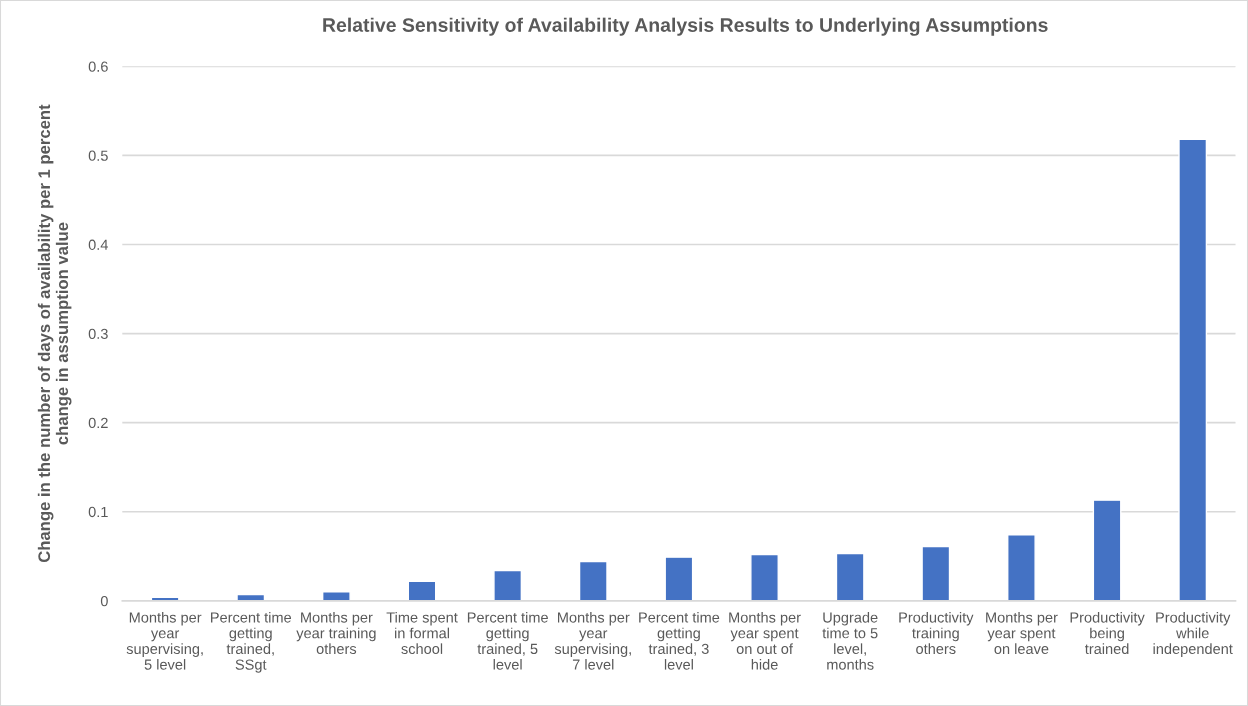  Describe the element at coordinates (104, 601) in the screenshot. I see `y-tick-label: 0` at that location.